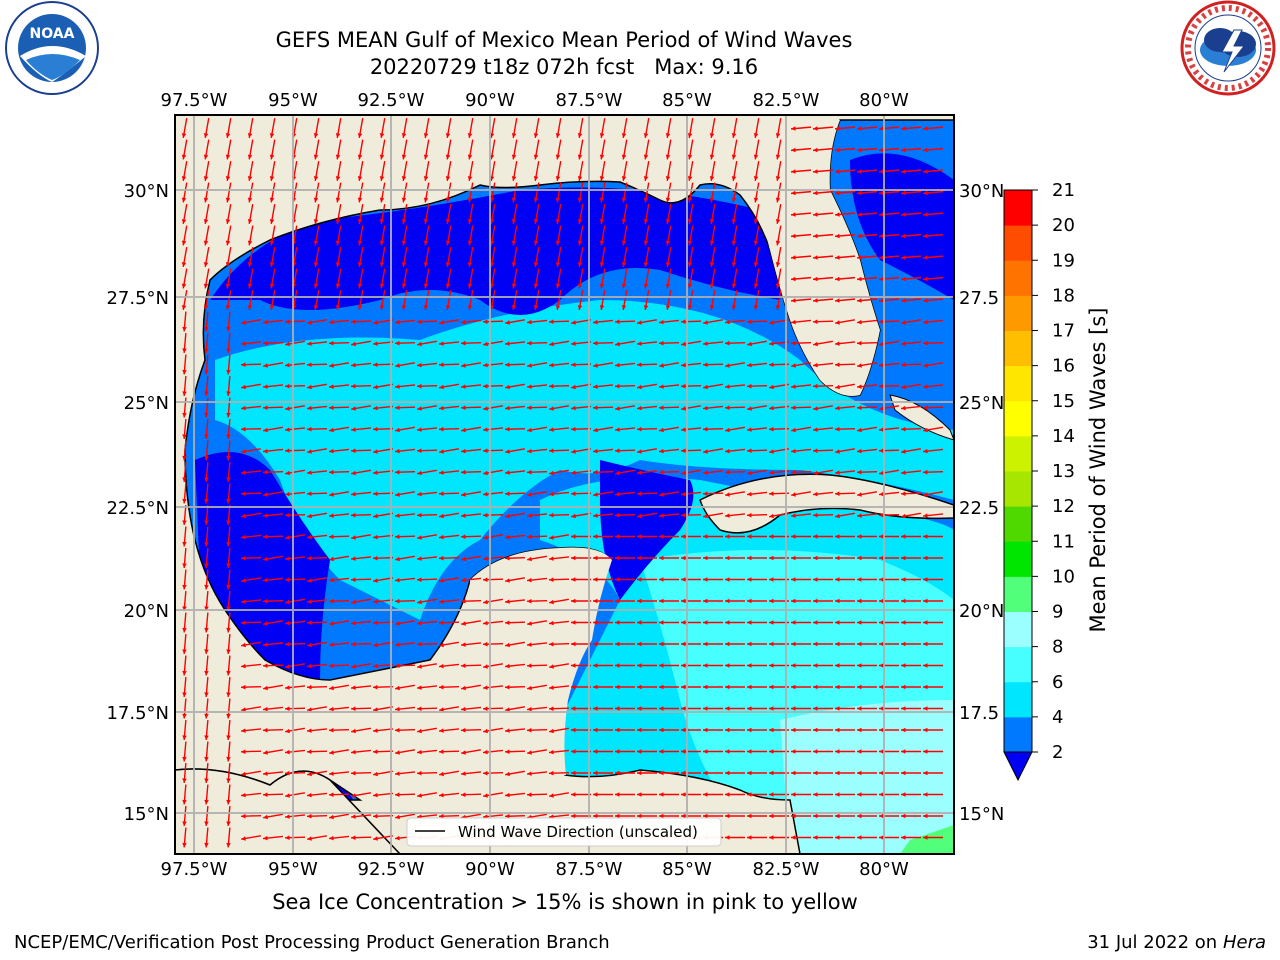  I want to click on colorbar-tick-label: 20, so click(1063, 225).